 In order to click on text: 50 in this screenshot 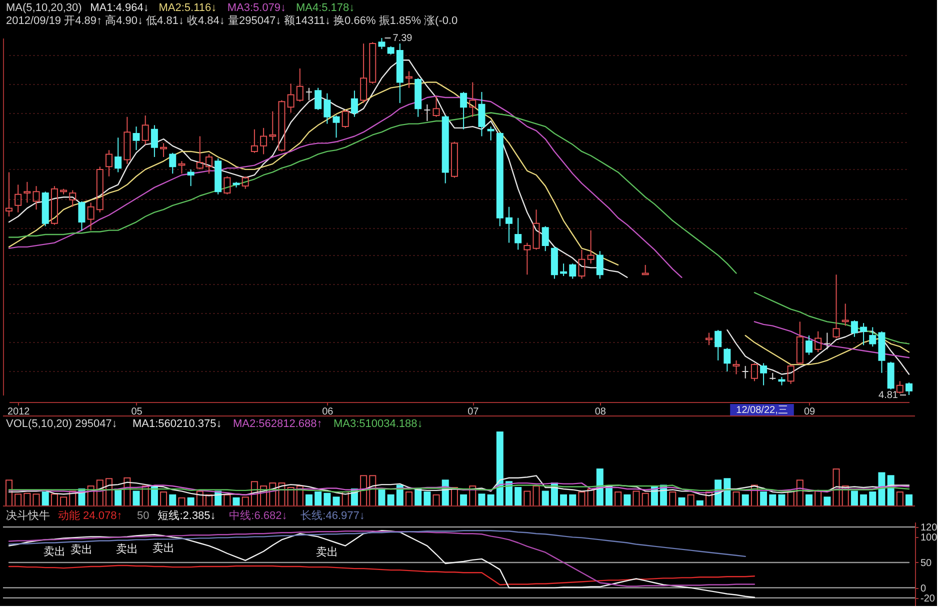, I will do `click(143, 516)`.